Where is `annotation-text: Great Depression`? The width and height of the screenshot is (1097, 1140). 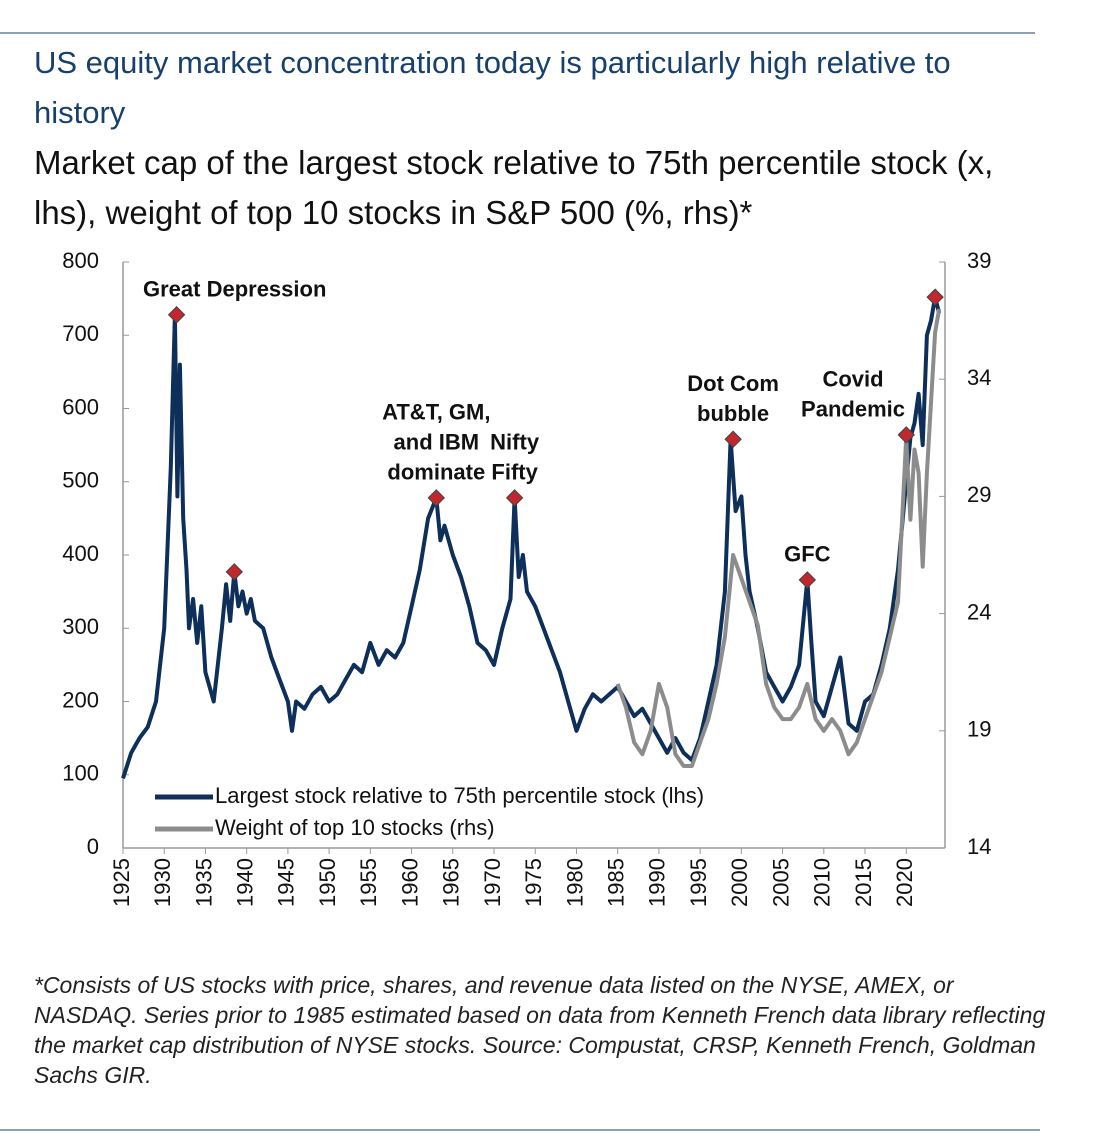
annotation-text: Great Depression is located at coordinates (234, 289).